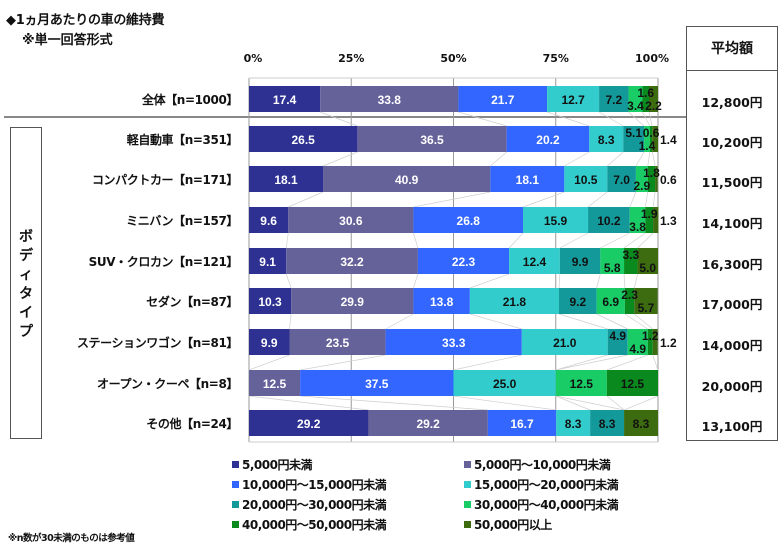 The width and height of the screenshot is (780, 550). What do you see at coordinates (26, 332) in the screenshot?
I see `group-label-char: プ` at bounding box center [26, 332].